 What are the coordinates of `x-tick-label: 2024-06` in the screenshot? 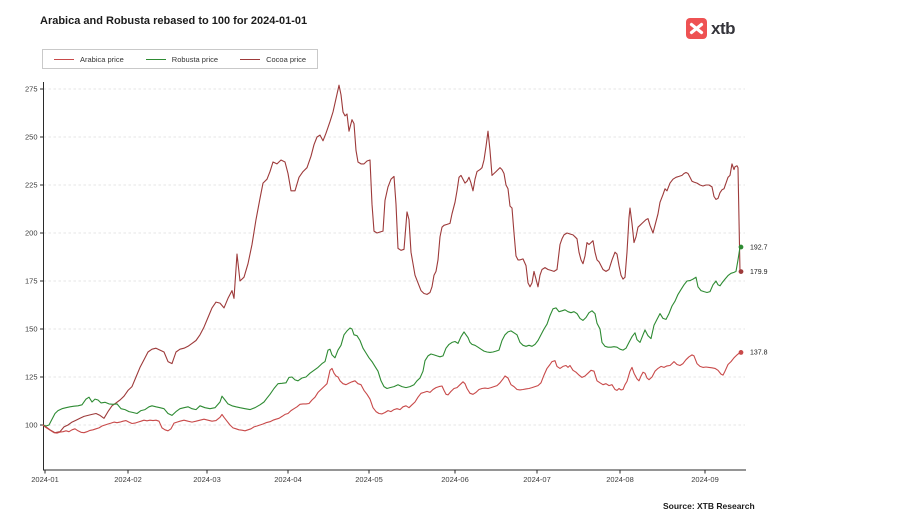 It's located at (455, 479).